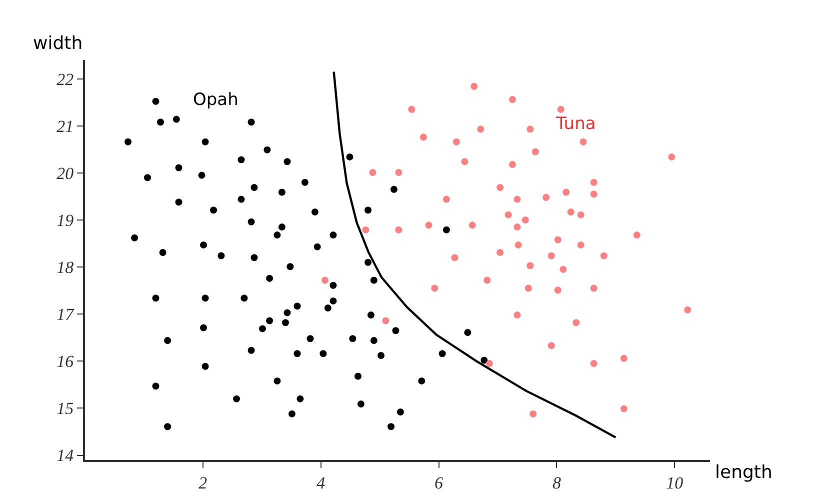  Describe the element at coordinates (439, 482) in the screenshot. I see `x-tick-label: 6` at that location.